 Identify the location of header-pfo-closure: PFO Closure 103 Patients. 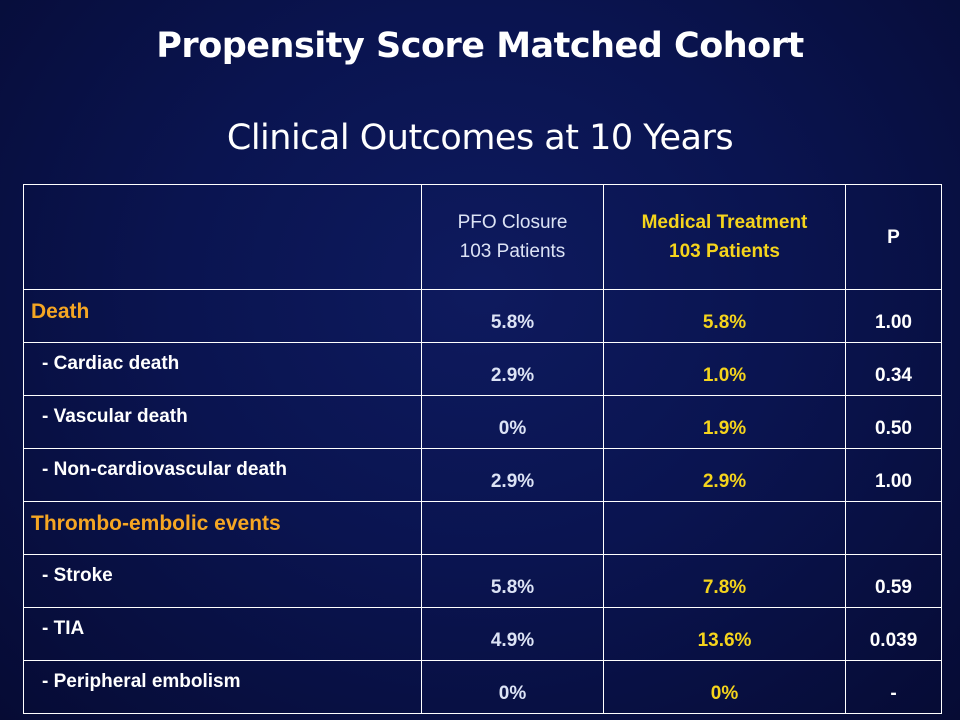
(512, 237).